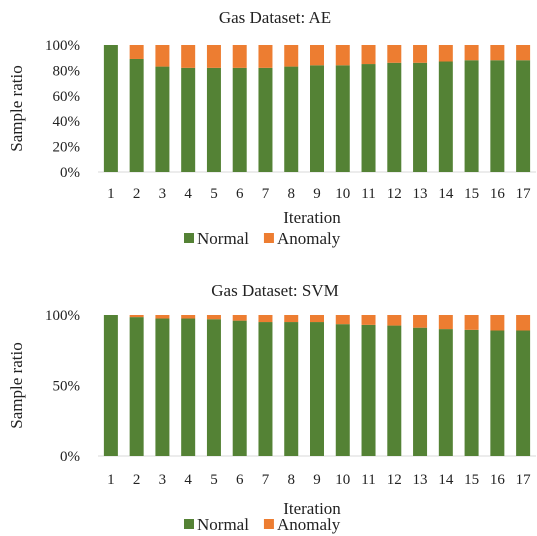 This screenshot has height=536, width=537. What do you see at coordinates (67, 97) in the screenshot?
I see `y-tick-label: 60%` at bounding box center [67, 97].